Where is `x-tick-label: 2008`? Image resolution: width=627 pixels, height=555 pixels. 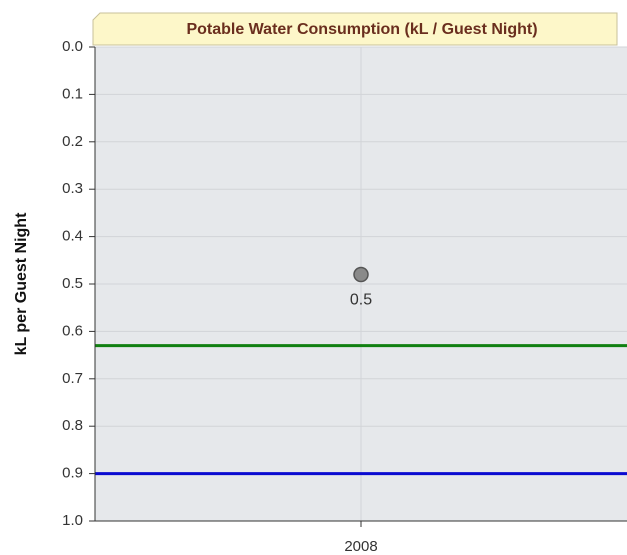
x-tick-label: 2008 is located at coordinates (360, 546).